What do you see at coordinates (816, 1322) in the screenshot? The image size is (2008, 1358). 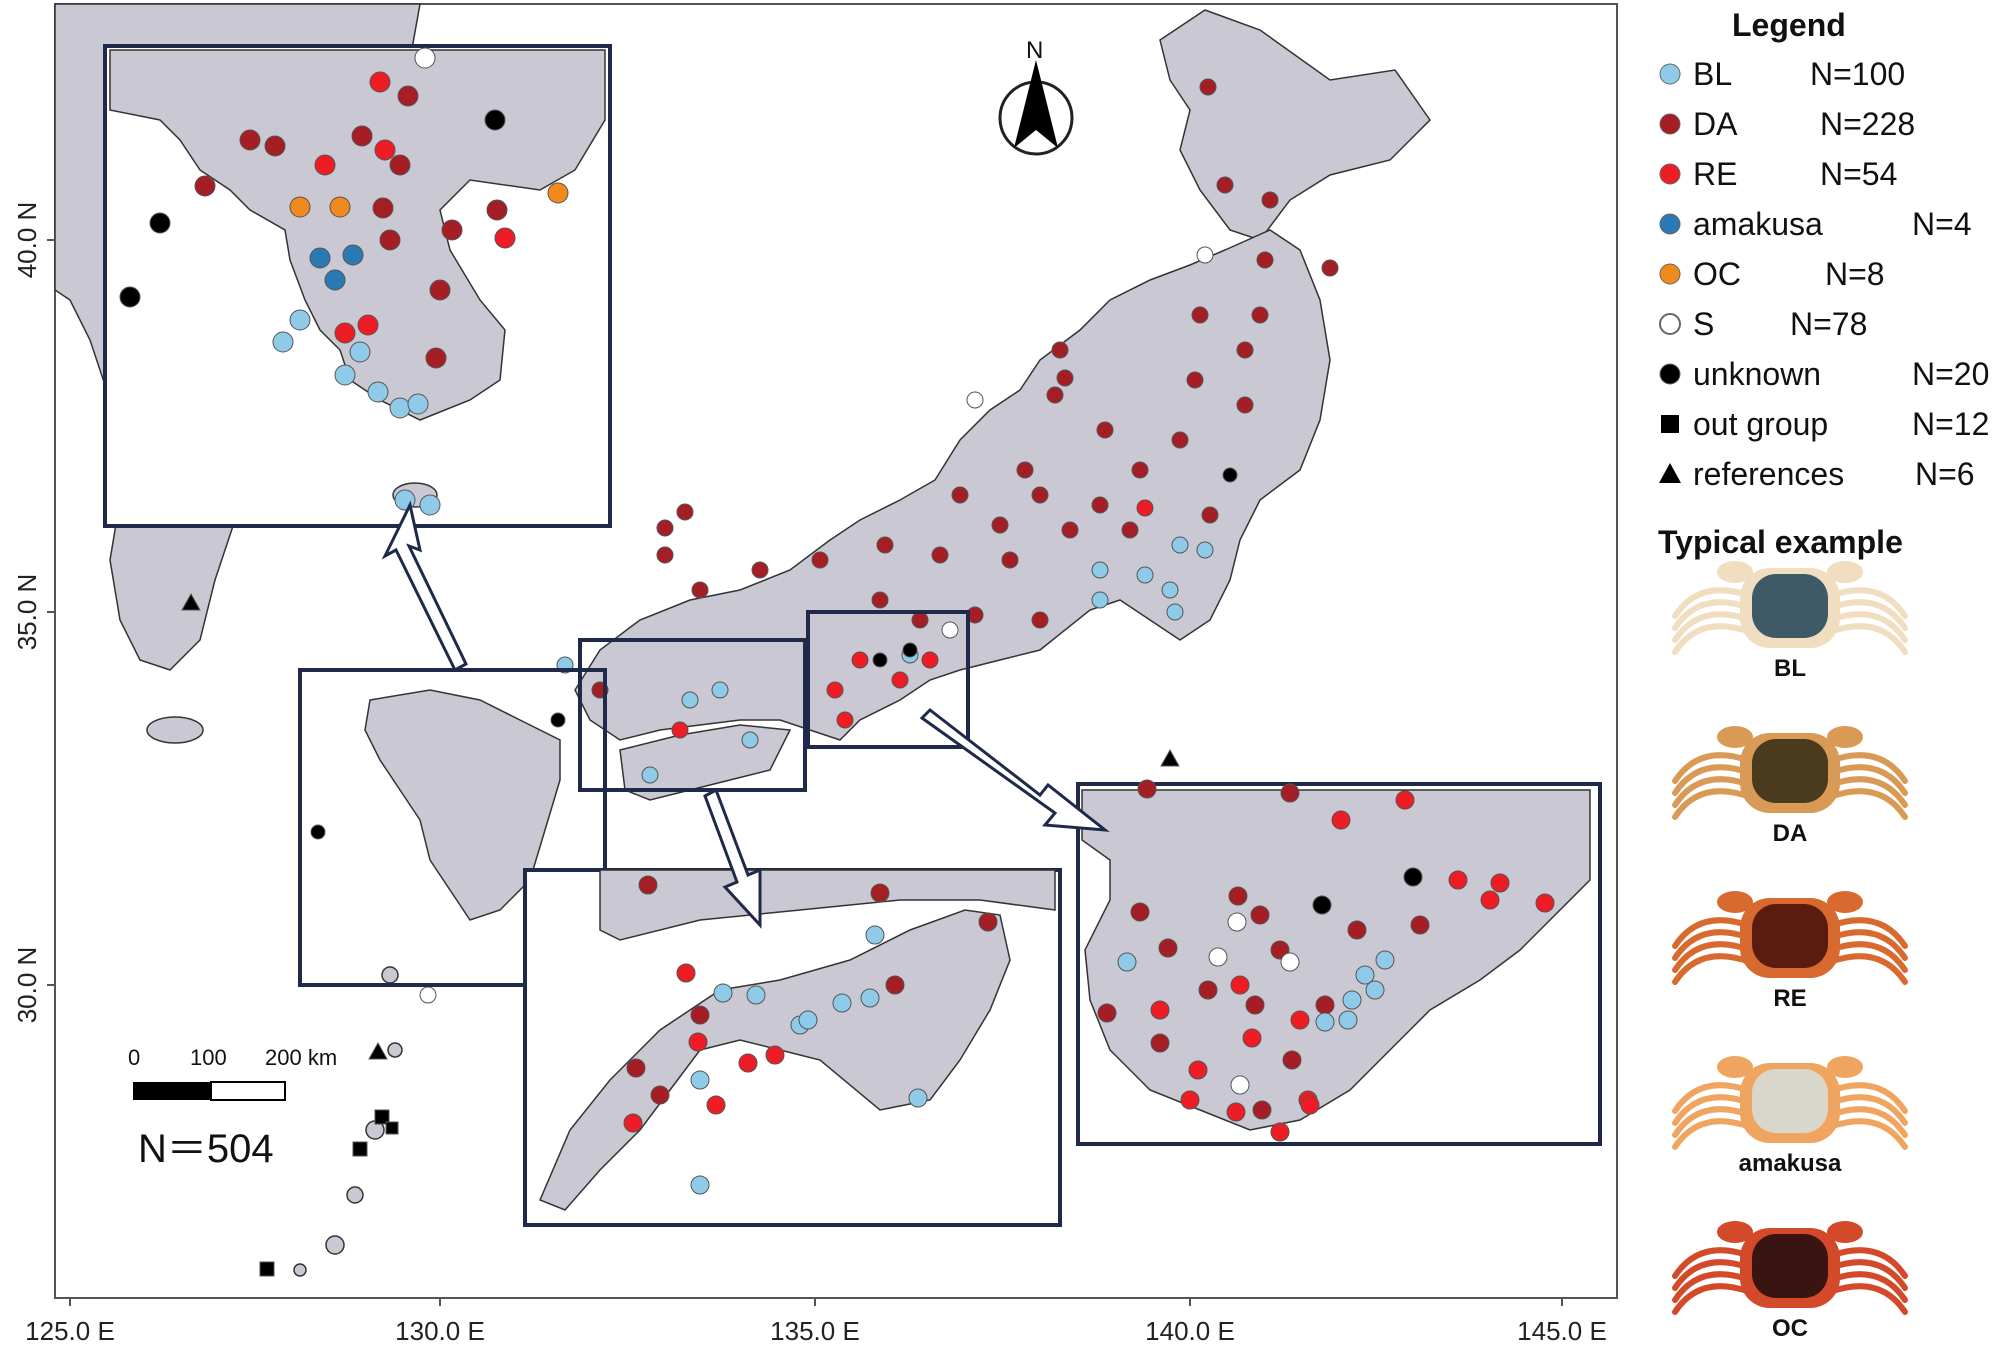 I see `x-axis: 125.0 E 130.0 E 135.0 E 140.0 E 145.0 E` at bounding box center [816, 1322].